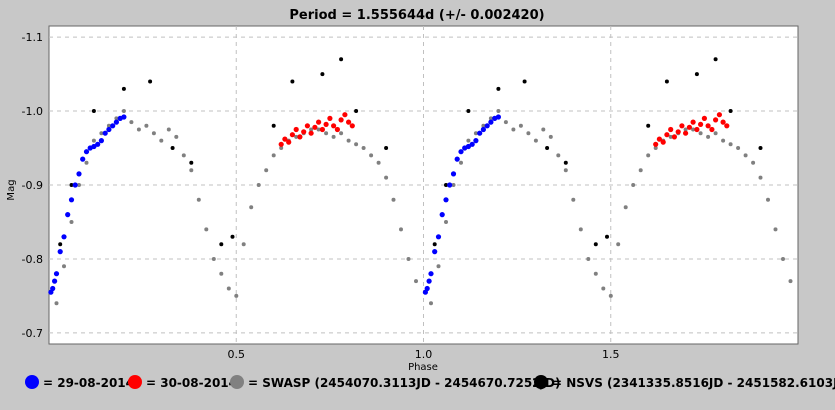 Image resolution: width=835 pixels, height=410 pixels. What do you see at coordinates (237, 354) in the screenshot?
I see `x-tick-label: 0.5` at bounding box center [237, 354].